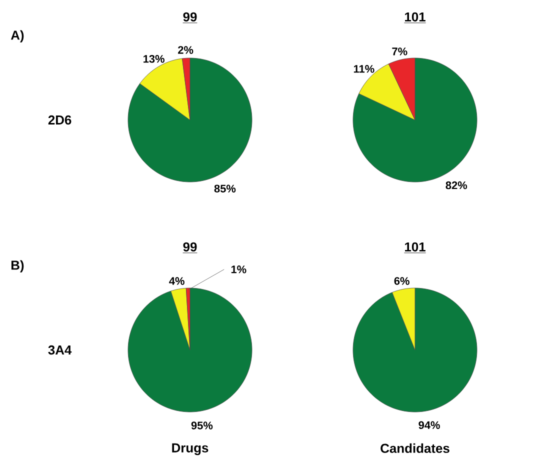 The width and height of the screenshot is (559, 465). What do you see at coordinates (225, 188) in the screenshot?
I see `data-label: 85%` at bounding box center [225, 188].